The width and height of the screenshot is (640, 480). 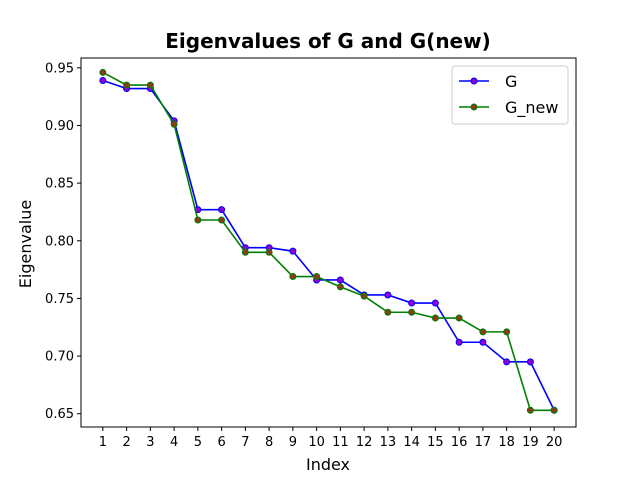 I want to click on x-tick-label: 5, so click(x=198, y=442).